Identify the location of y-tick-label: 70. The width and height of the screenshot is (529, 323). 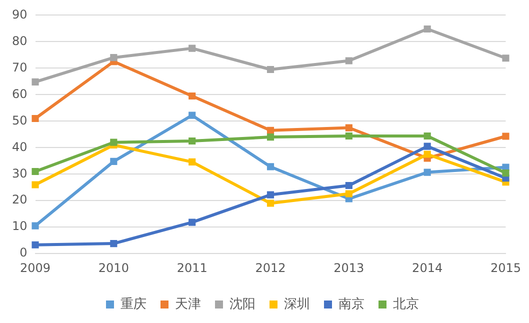
(20, 67).